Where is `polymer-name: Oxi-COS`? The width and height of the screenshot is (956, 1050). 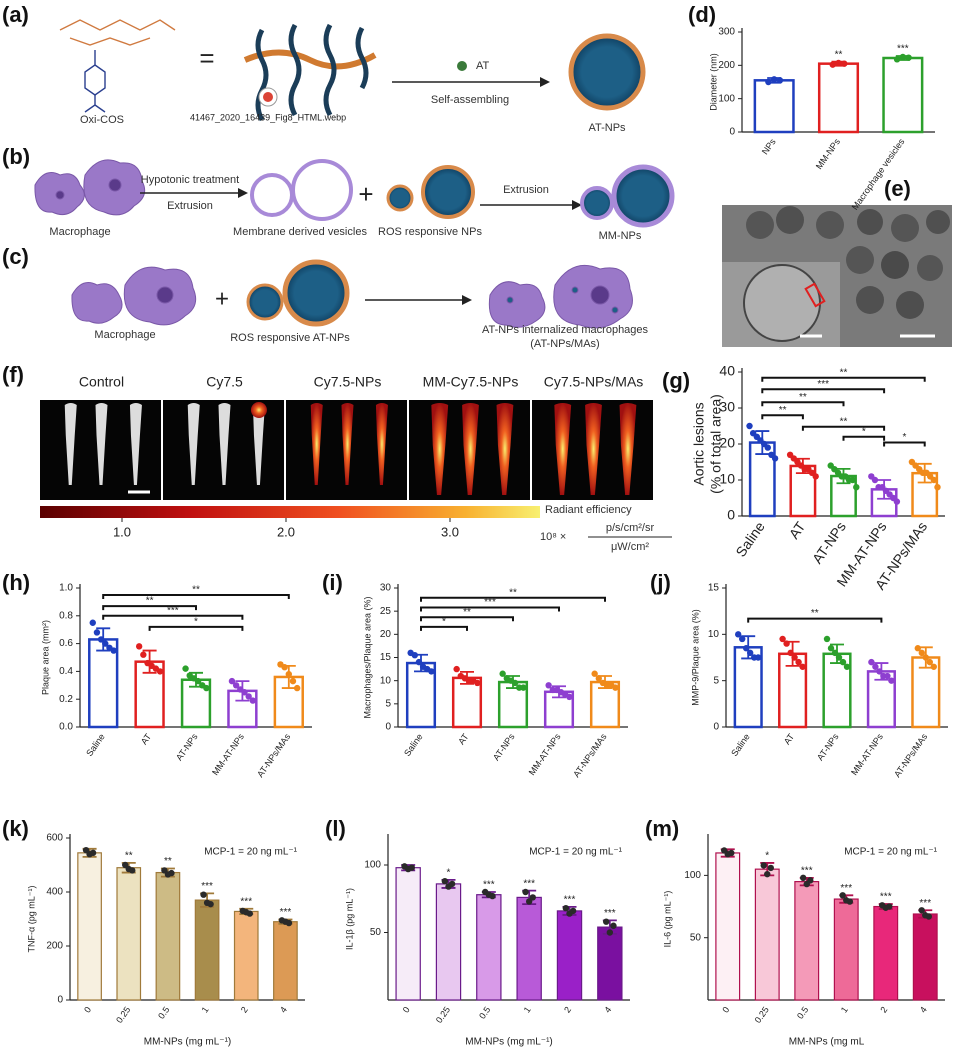
polymer-name: Oxi-COS is located at coordinates (102, 120).